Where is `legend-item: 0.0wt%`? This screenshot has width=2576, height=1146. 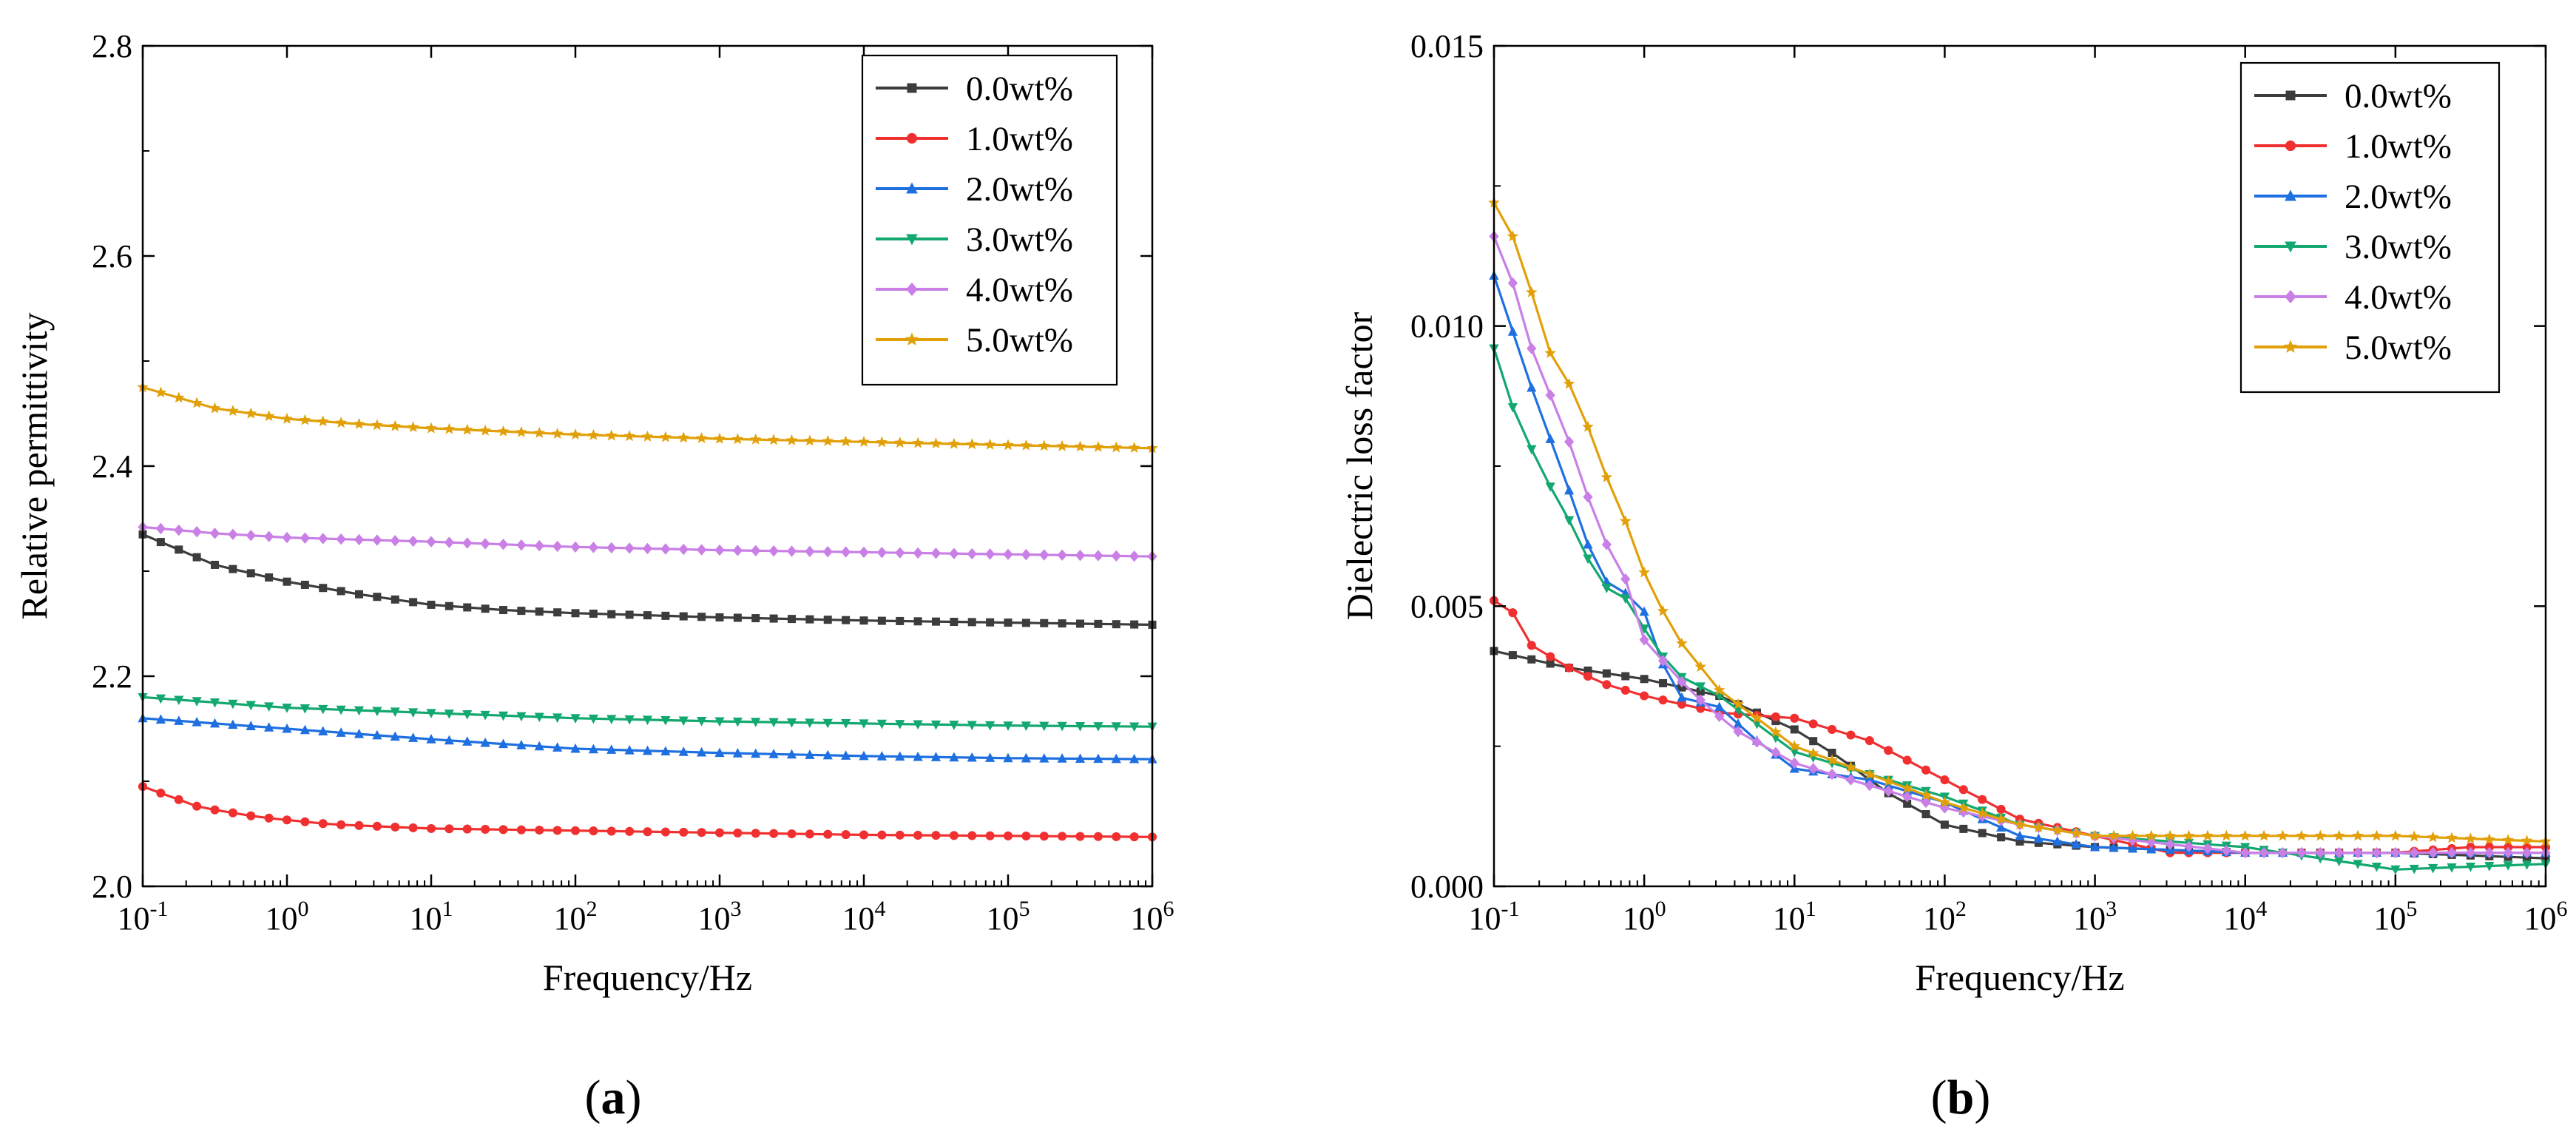
legend-item: 0.0wt% is located at coordinates (2353, 96).